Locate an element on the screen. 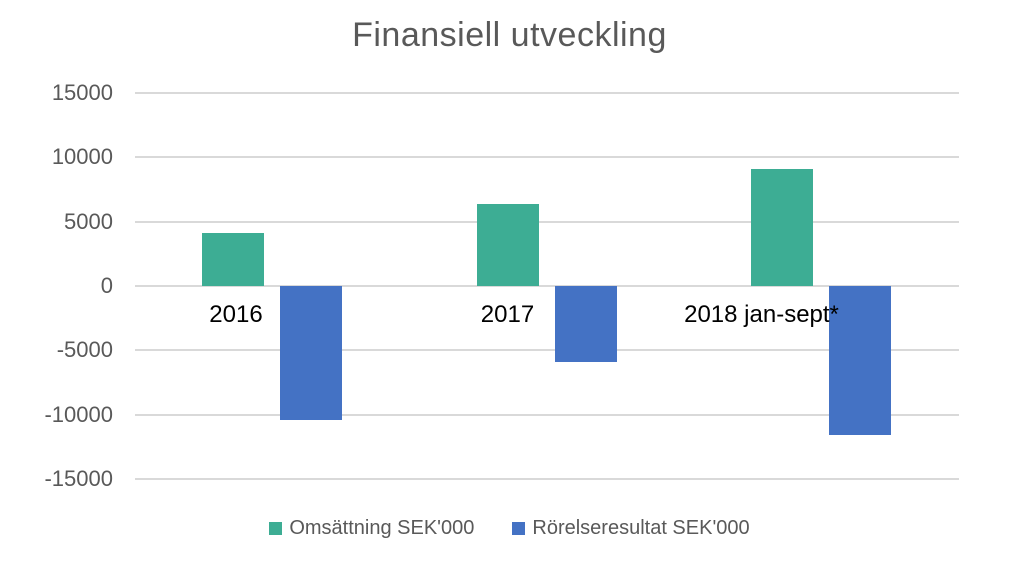  bar-omsattning-2016 is located at coordinates (233, 259).